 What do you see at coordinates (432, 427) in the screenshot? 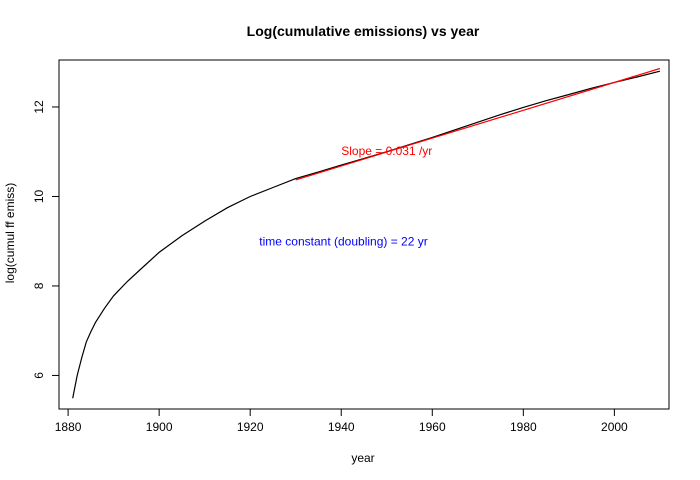
I see `x-tick-label: 1960` at bounding box center [432, 427].